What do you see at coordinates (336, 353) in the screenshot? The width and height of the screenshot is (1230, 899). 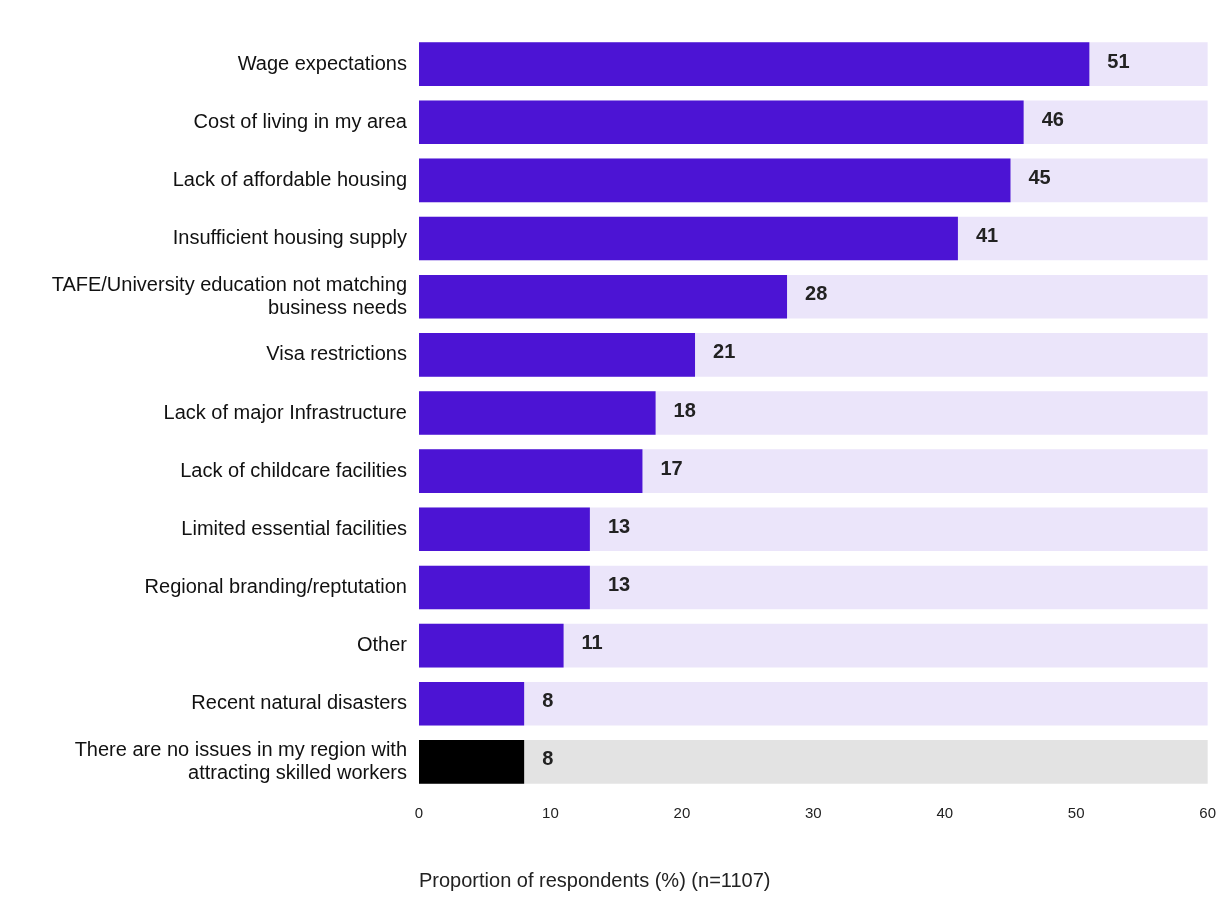 I see `y-tick-label: Visa restrictions` at bounding box center [336, 353].